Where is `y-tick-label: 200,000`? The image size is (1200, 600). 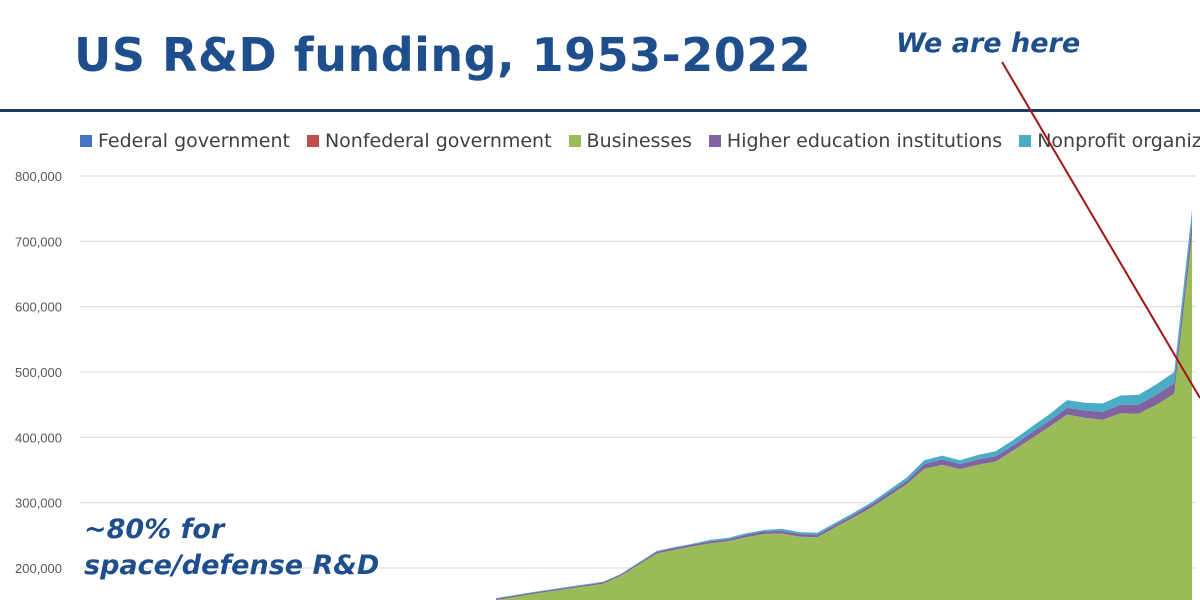
y-tick-label: 200,000 is located at coordinates (38, 568).